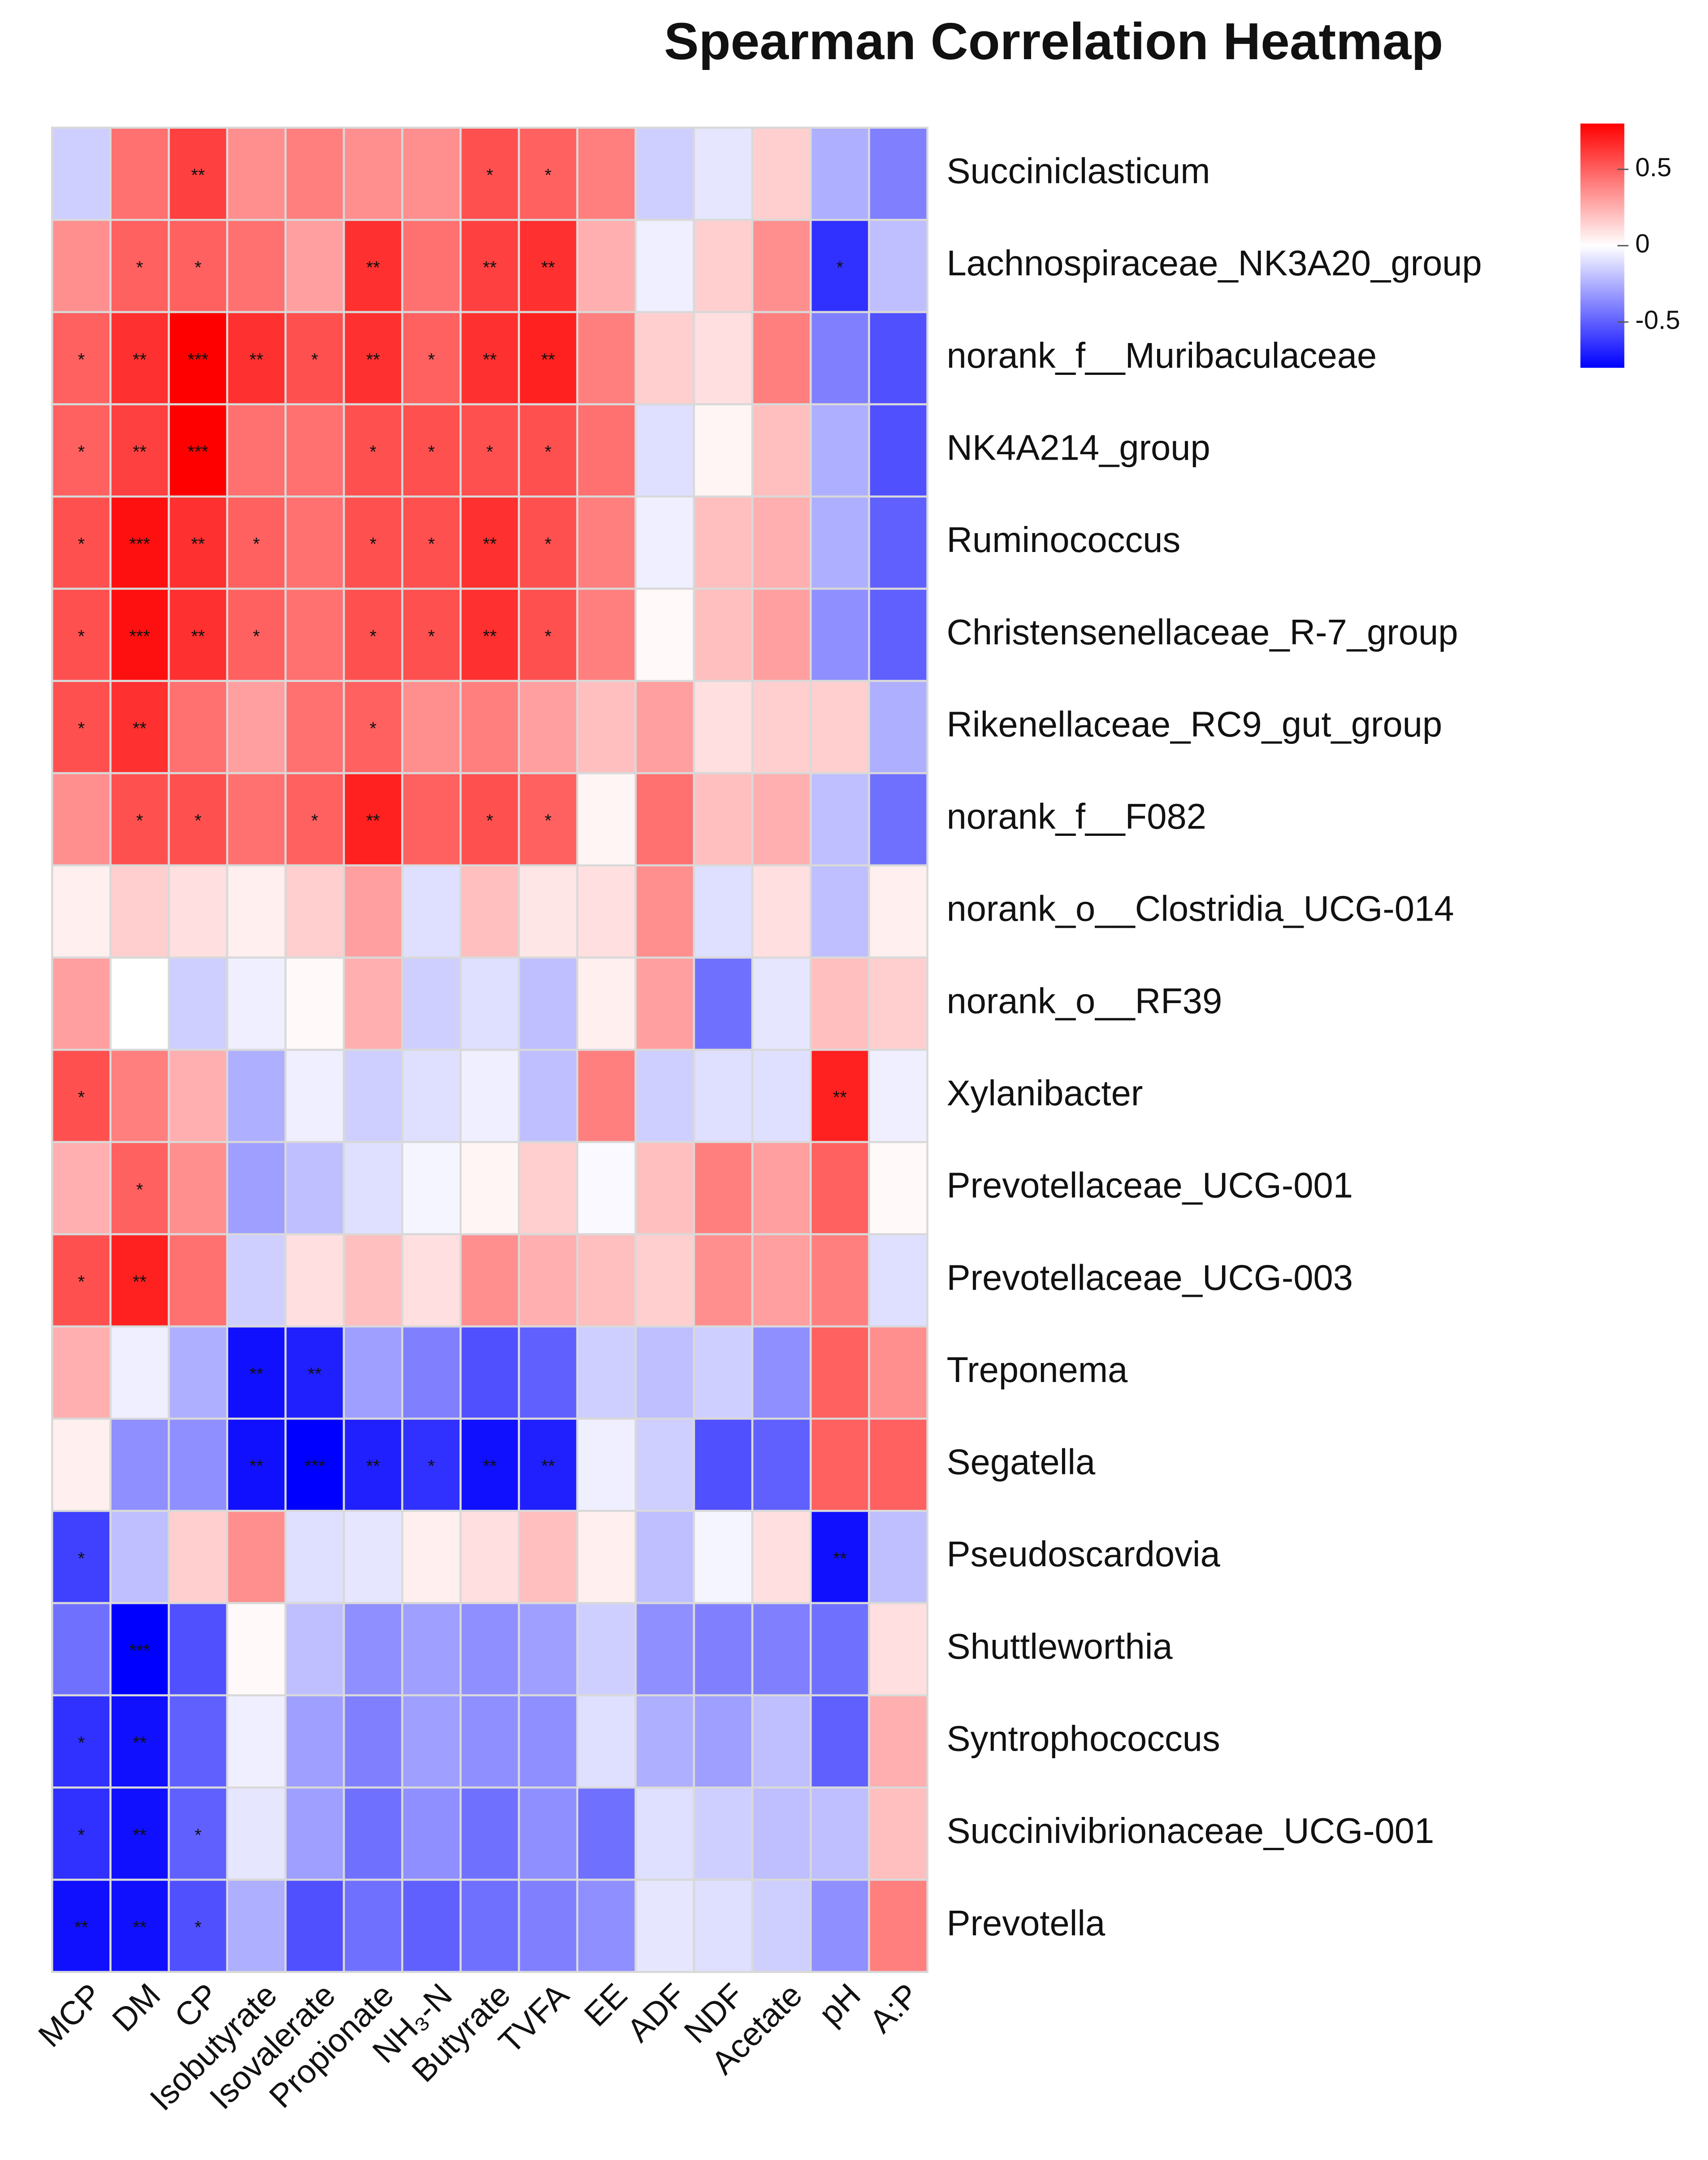 The image size is (1708, 2160). What do you see at coordinates (1078, 447) in the screenshot?
I see `row-label: NK4A214_group` at bounding box center [1078, 447].